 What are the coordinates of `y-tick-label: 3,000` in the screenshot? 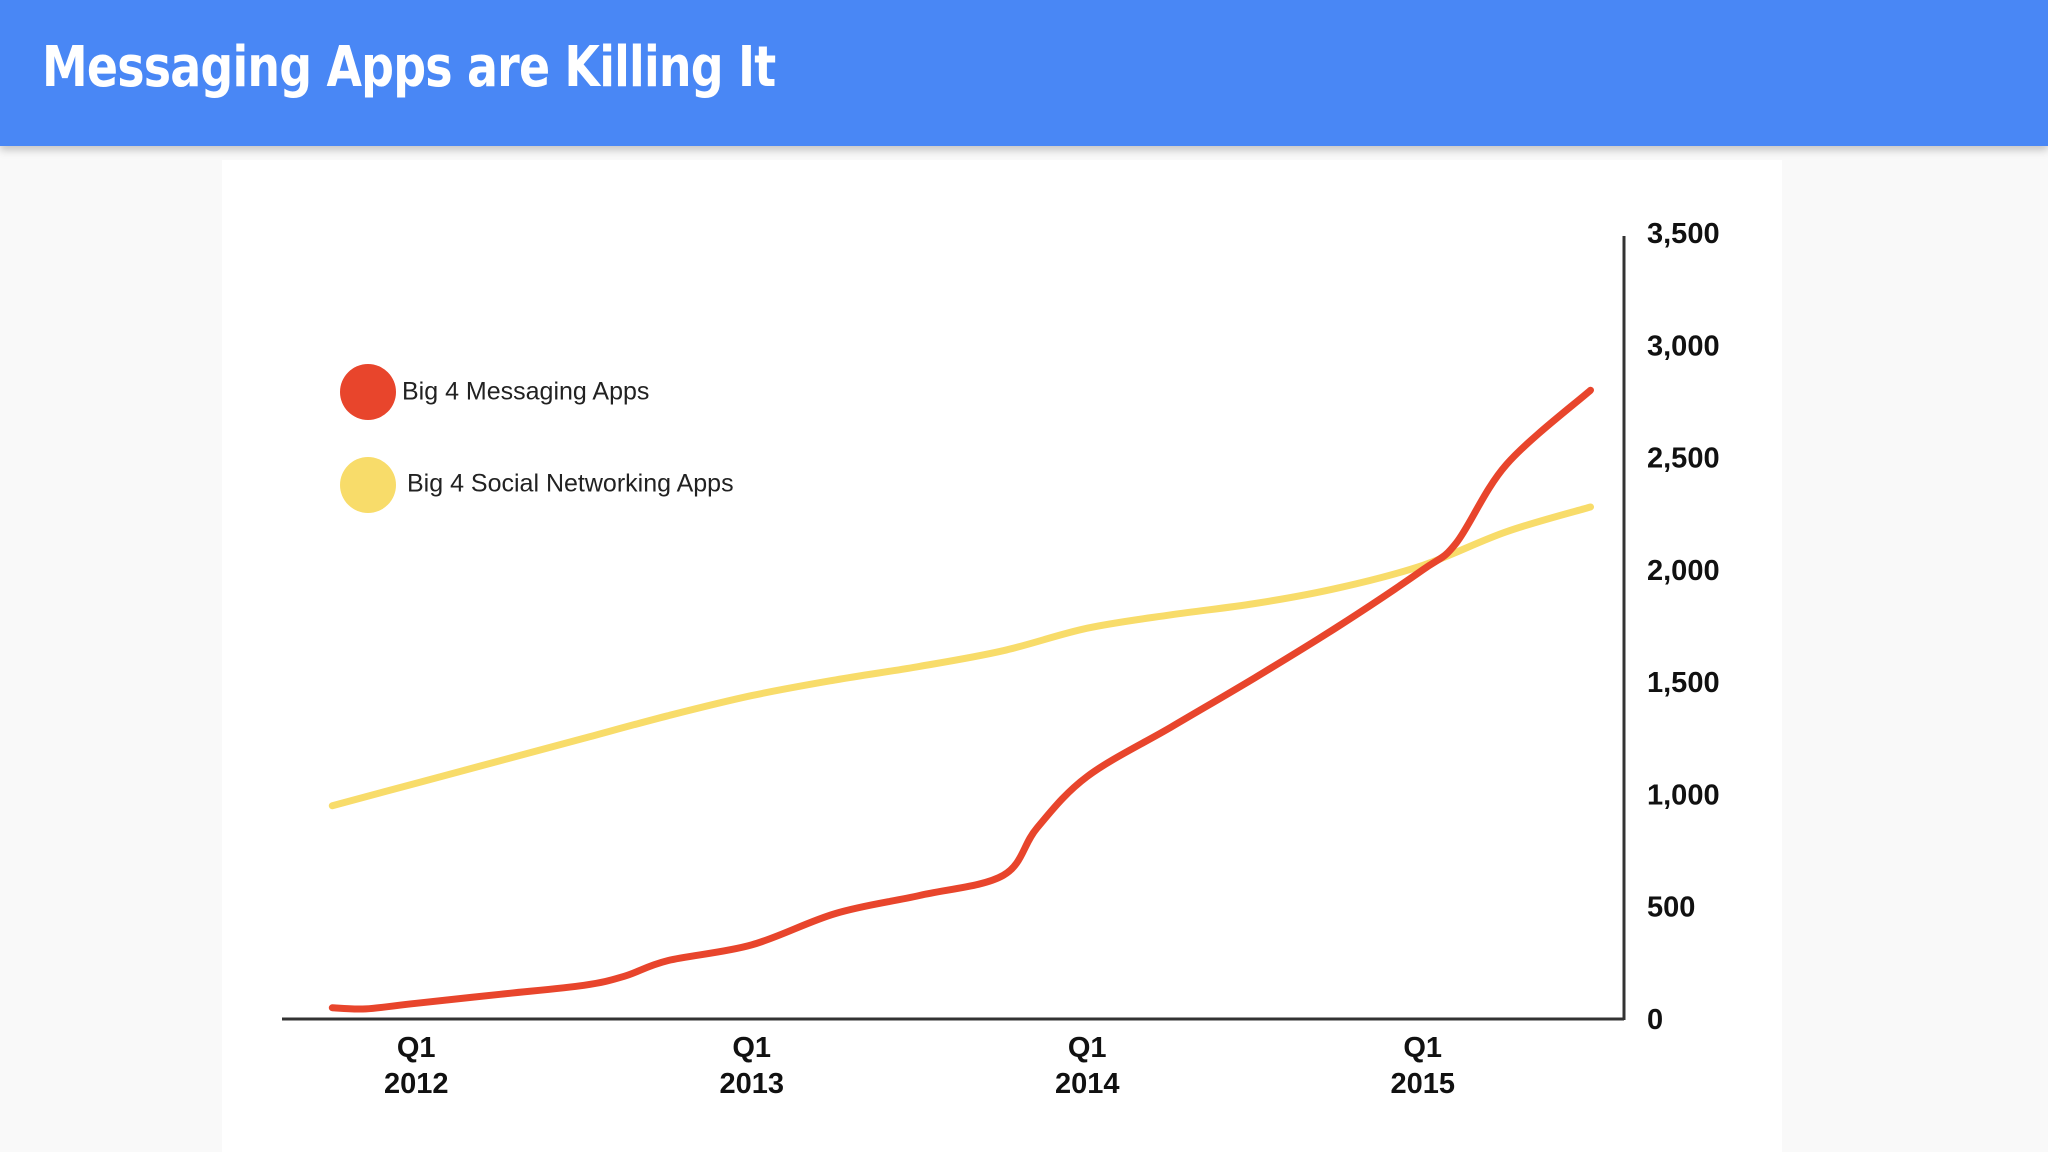 It's located at (1683, 346).